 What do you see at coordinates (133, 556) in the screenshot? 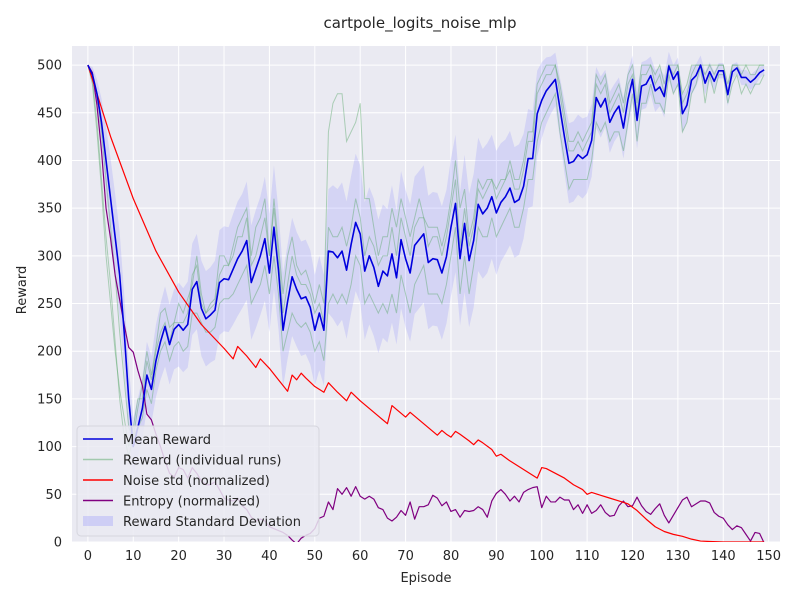
I see `x-tick-label: 10` at bounding box center [133, 556].